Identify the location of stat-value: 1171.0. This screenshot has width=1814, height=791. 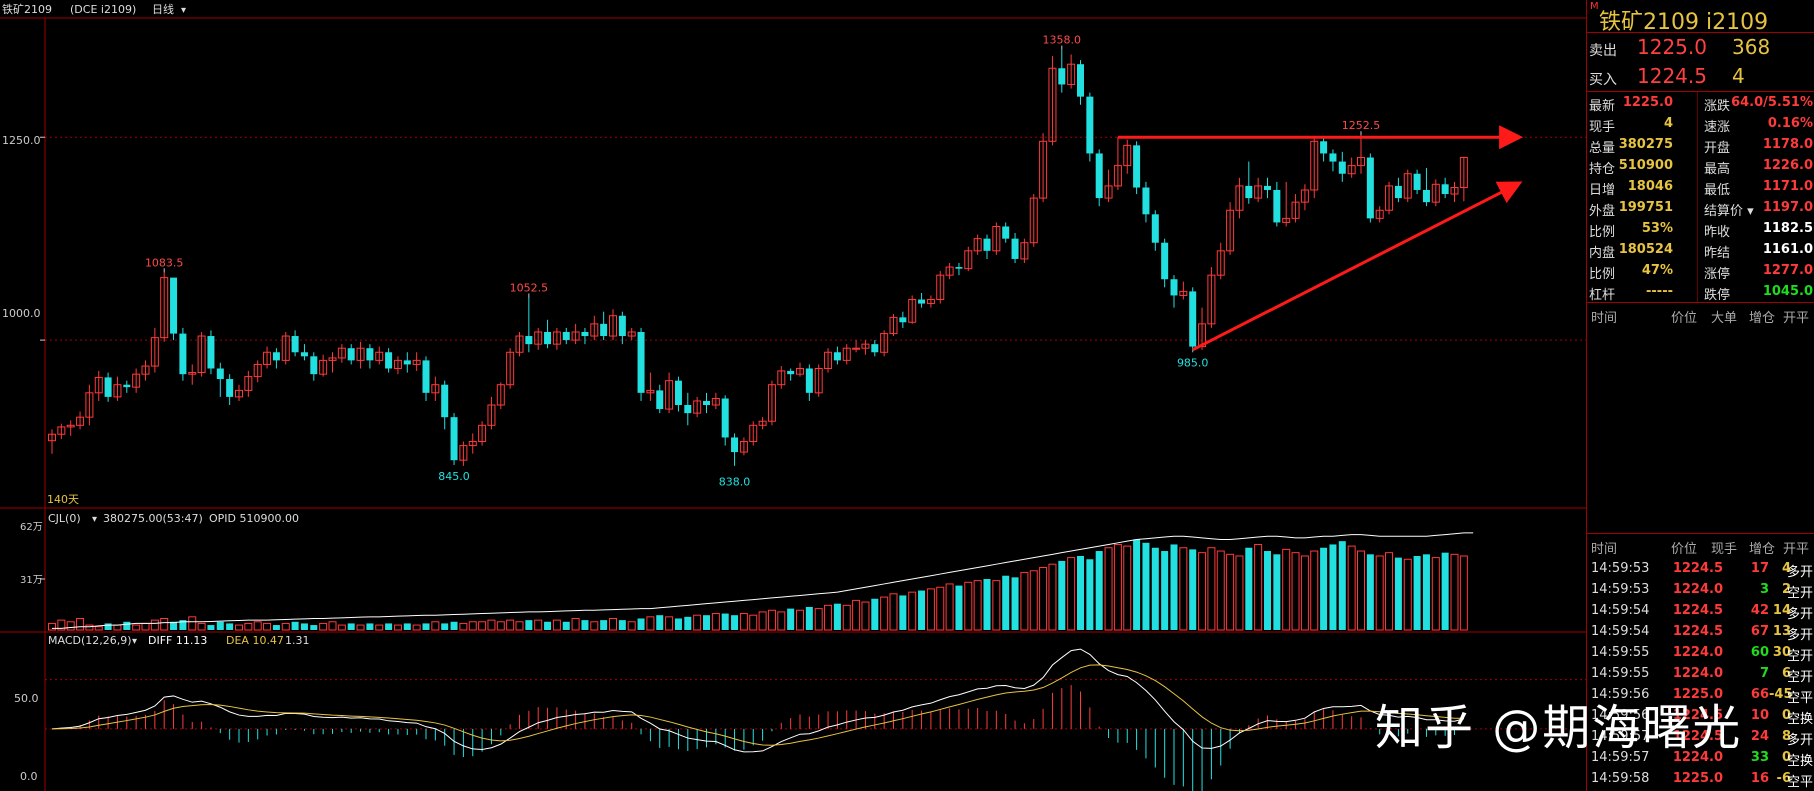
(1787, 186).